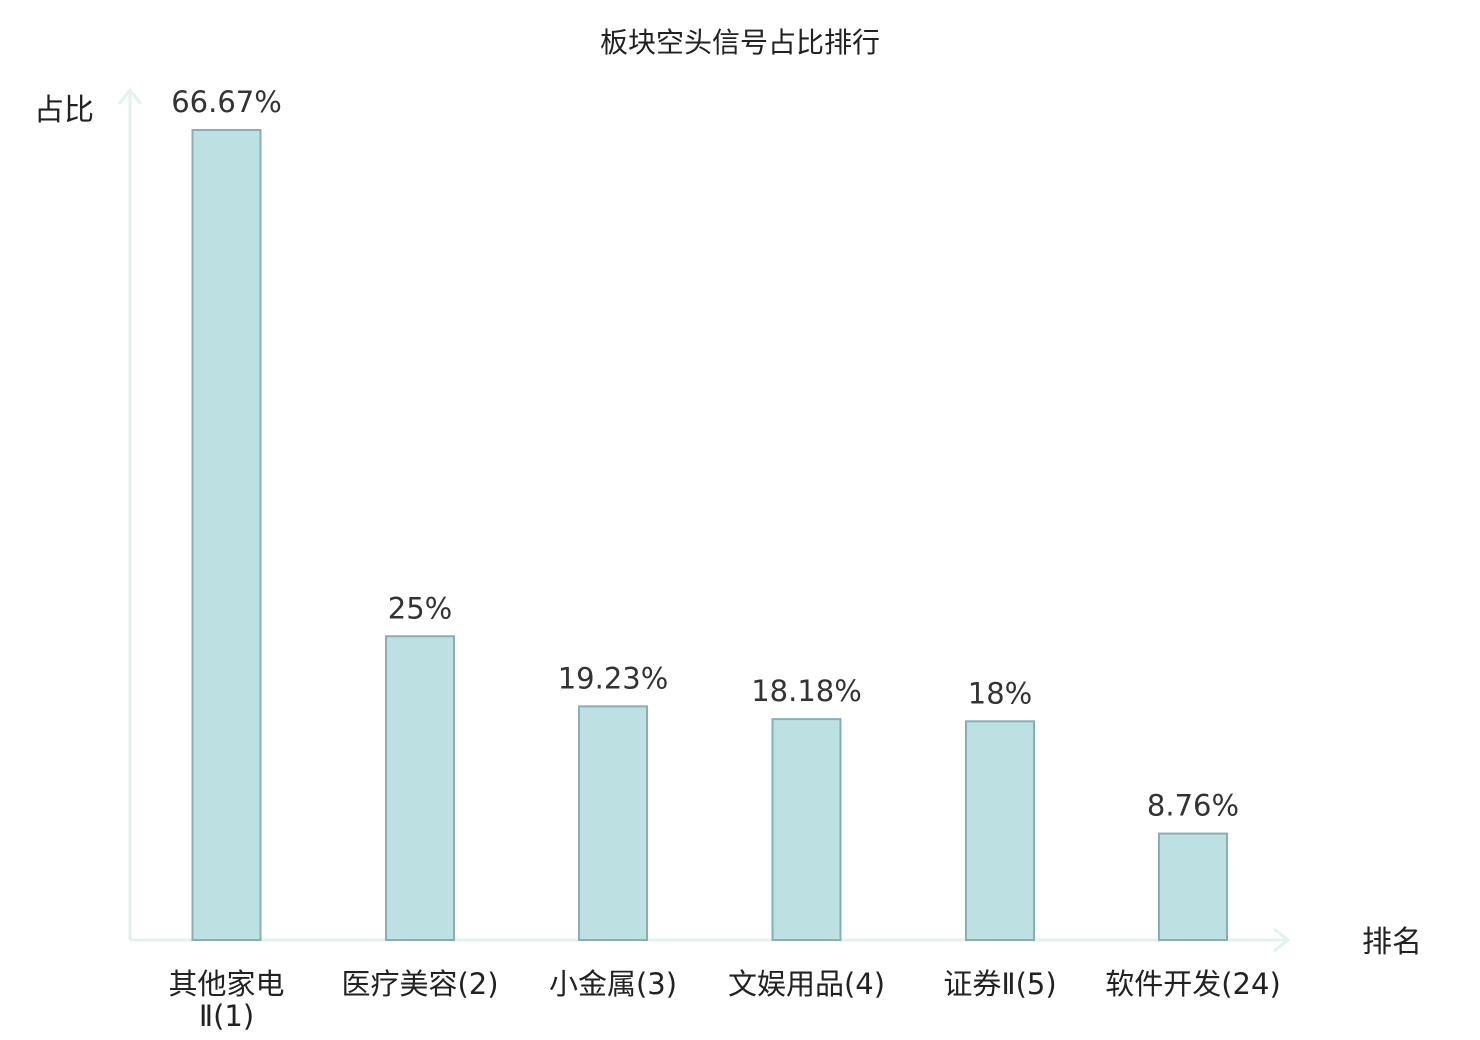  I want to click on bar-value-label: 18%, so click(1000, 693).